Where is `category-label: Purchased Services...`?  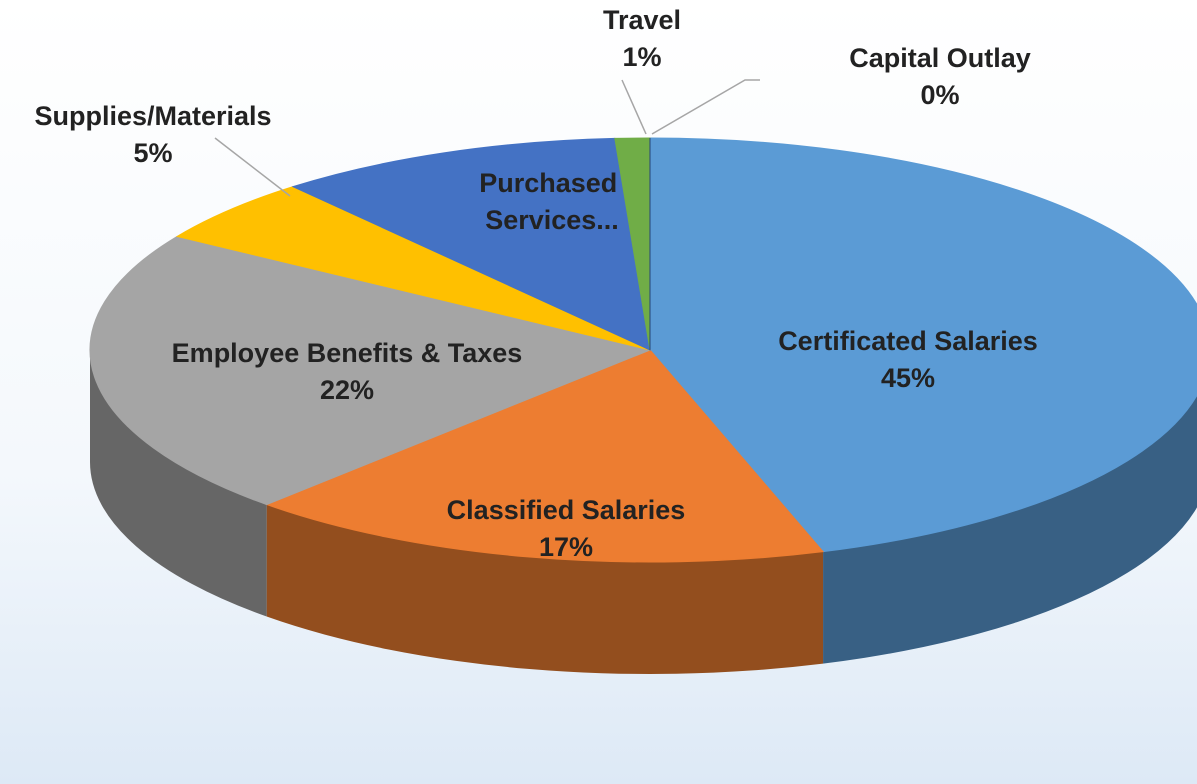
category-label: Purchased Services... is located at coordinates (552, 201).